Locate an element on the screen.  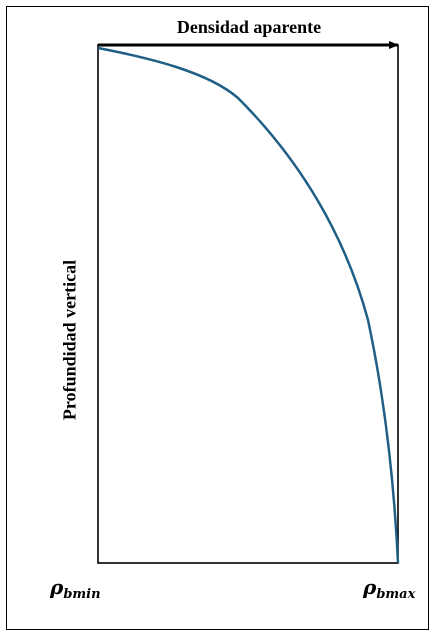
rho-bmax-subscript: bmax is located at coordinates (396, 594).